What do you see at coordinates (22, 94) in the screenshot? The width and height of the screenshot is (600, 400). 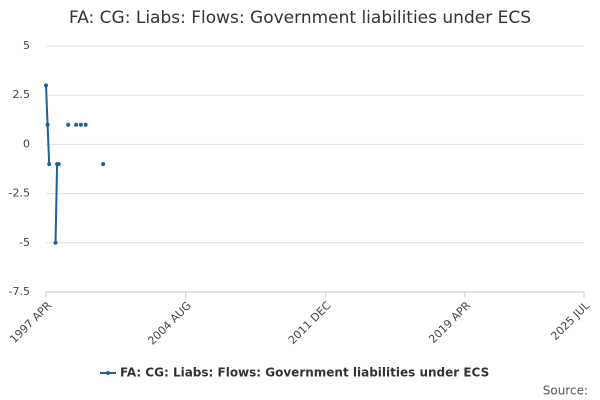 I see `y-tick-label: 2.5` at bounding box center [22, 94].